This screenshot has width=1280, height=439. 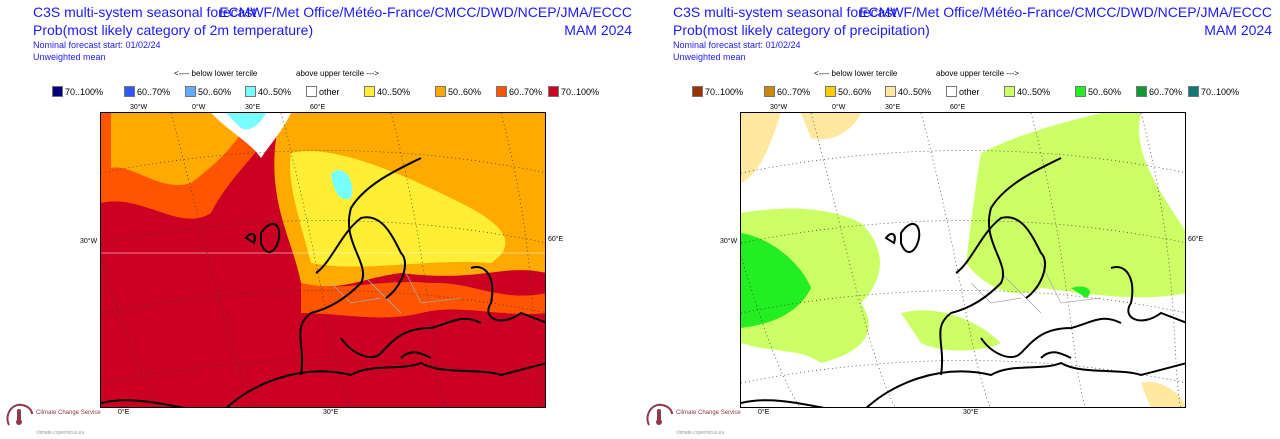 I want to click on longitude-label-bottom: 0°E, so click(x=764, y=412).